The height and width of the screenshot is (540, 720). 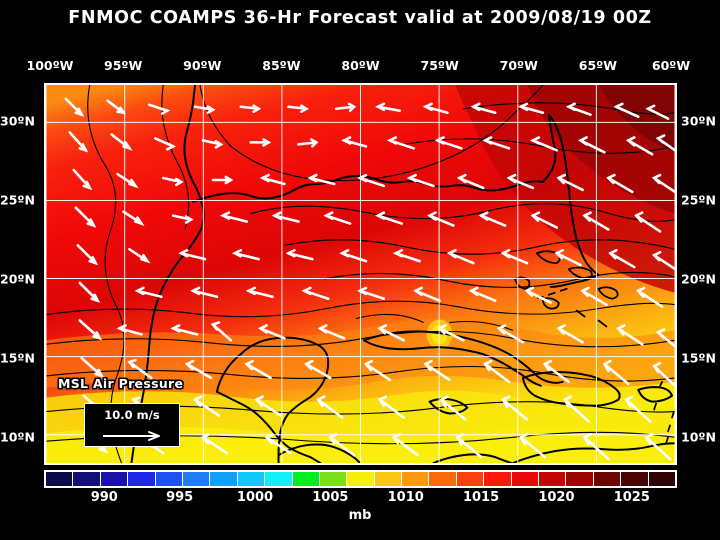 What do you see at coordinates (360, 515) in the screenshot?
I see `colorbar-unit-label: mb` at bounding box center [360, 515].